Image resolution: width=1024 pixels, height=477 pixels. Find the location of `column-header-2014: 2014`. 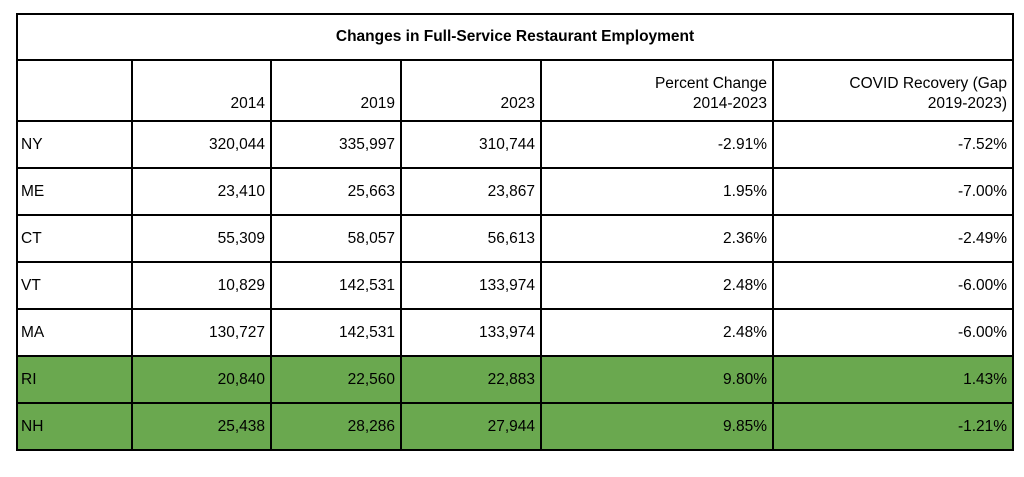

column-header-2014: 2014 is located at coordinates (201, 90).